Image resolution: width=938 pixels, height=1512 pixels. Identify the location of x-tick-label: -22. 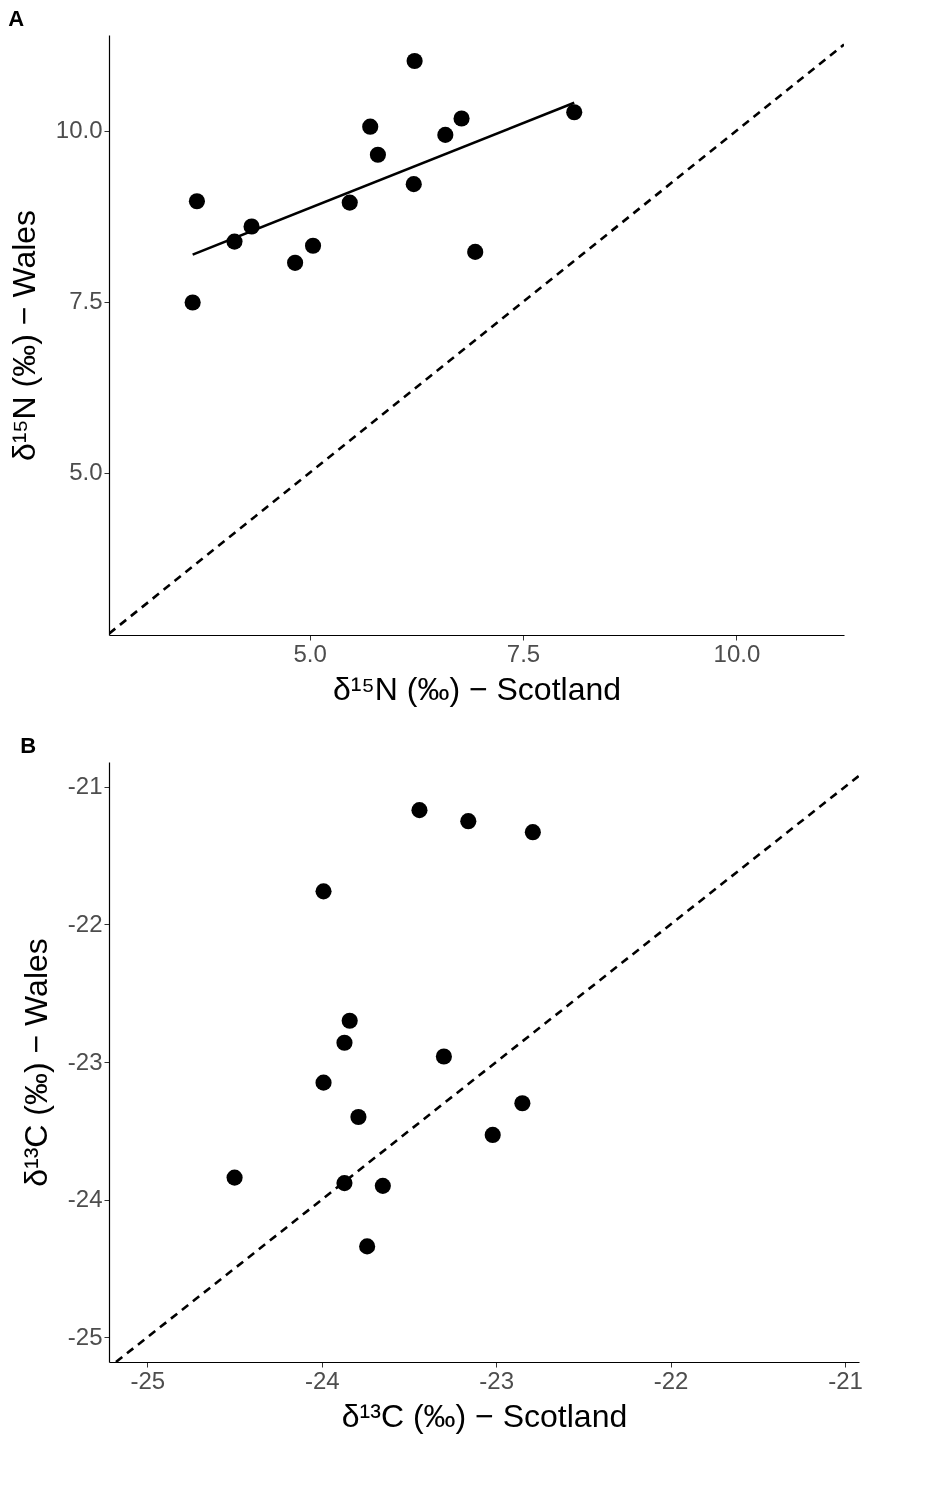
(671, 1380).